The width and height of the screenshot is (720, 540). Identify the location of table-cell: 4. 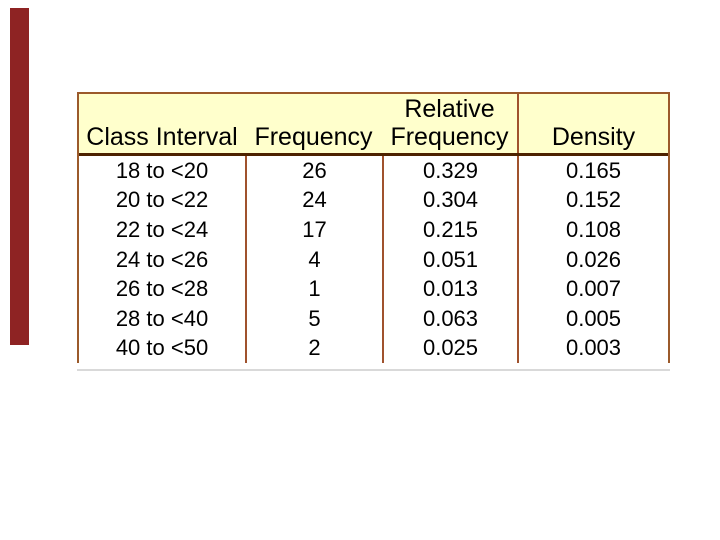
(313, 259).